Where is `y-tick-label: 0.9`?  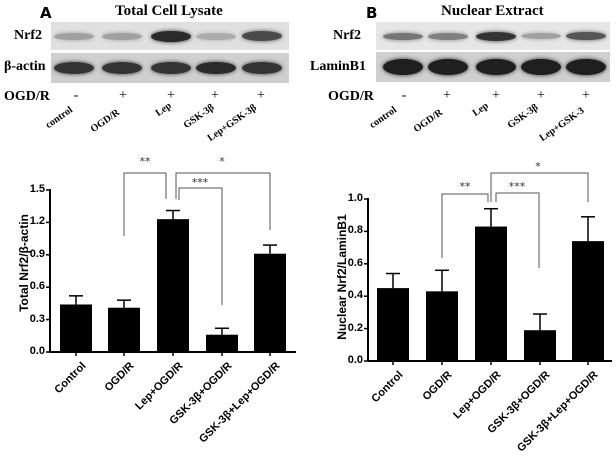
y-tick-label: 0.9 is located at coordinates (37, 253).